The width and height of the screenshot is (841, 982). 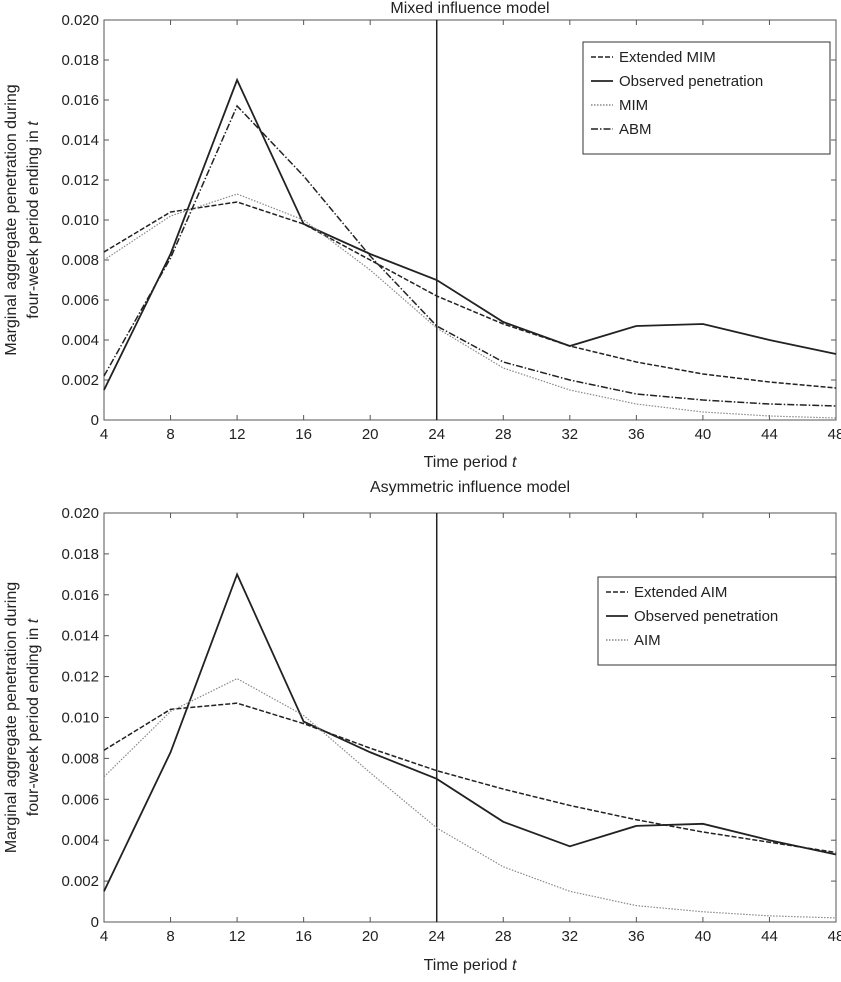 What do you see at coordinates (469, 8) in the screenshot?
I see `chart-title: Mixed influence model` at bounding box center [469, 8].